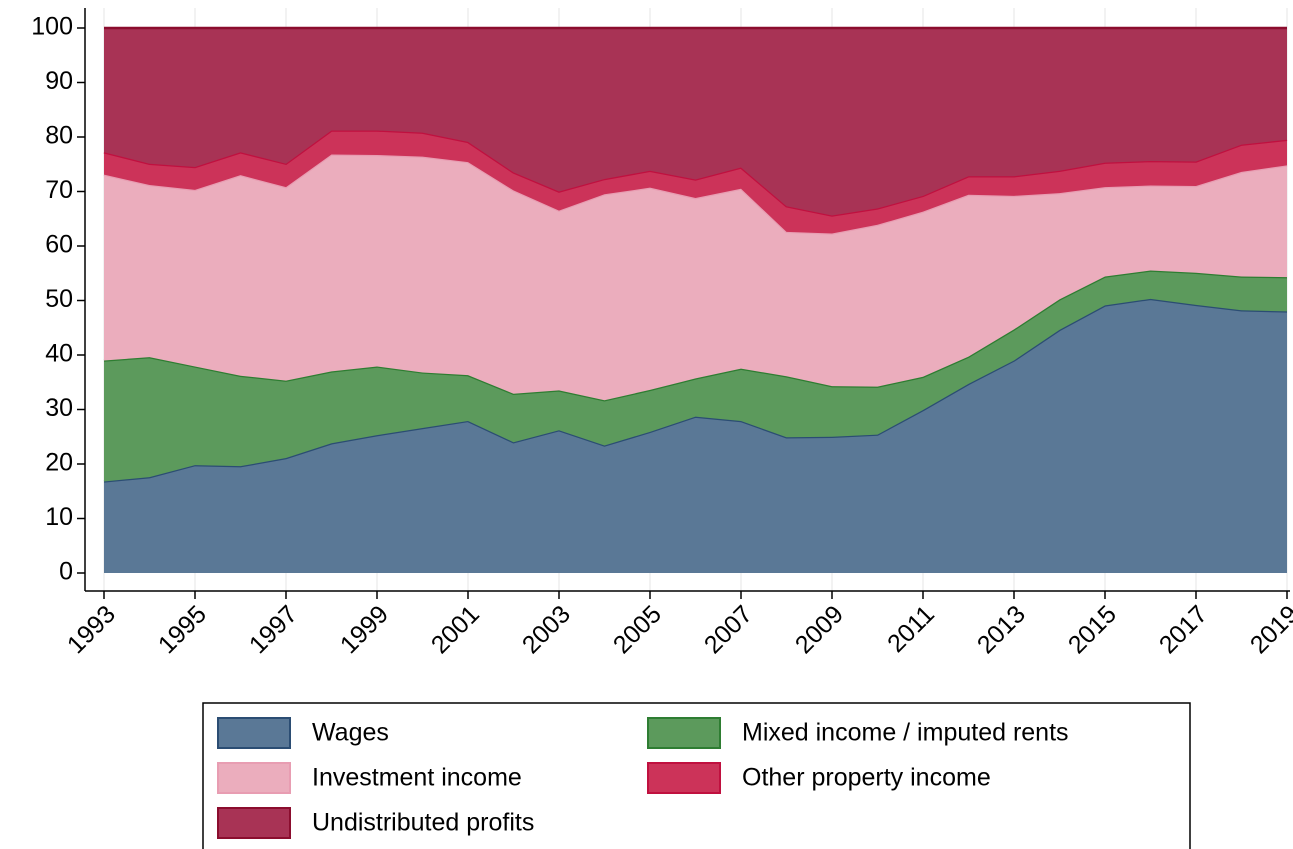  Describe the element at coordinates (1001, 629) in the screenshot. I see `x-tick-label: 2013` at that location.